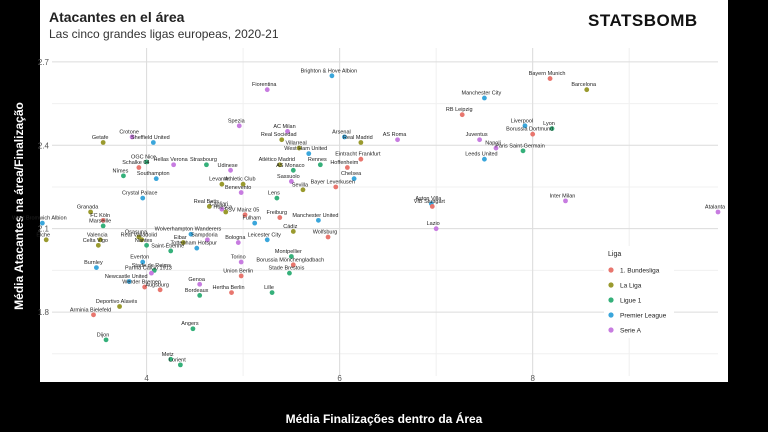 The width and height of the screenshot is (768, 432). Describe the element at coordinates (235, 238) in the screenshot. I see `point-label: Bologna` at that location.